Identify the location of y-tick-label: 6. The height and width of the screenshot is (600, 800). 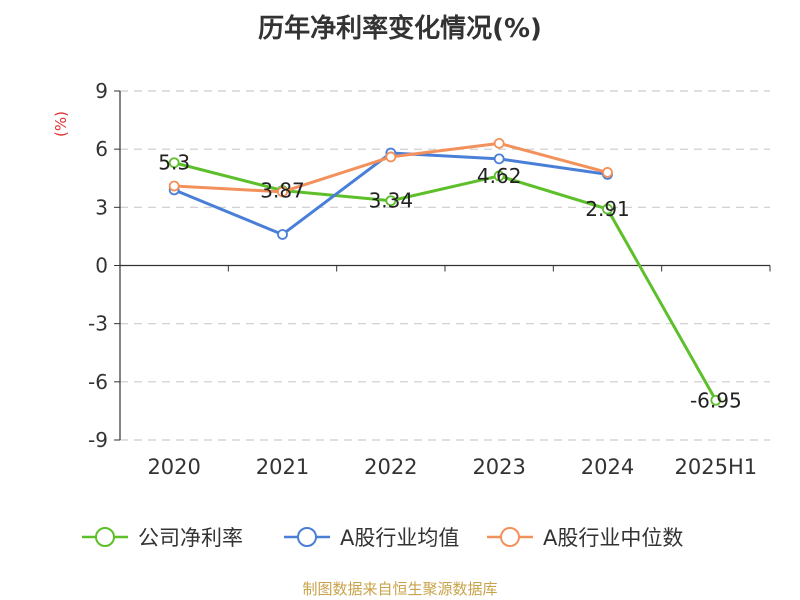
(101, 149).